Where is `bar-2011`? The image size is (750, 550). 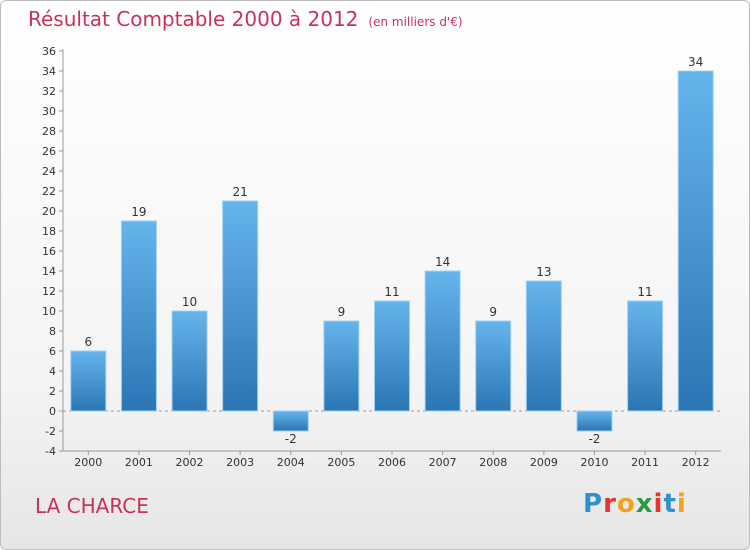 bar-2011 is located at coordinates (645, 356).